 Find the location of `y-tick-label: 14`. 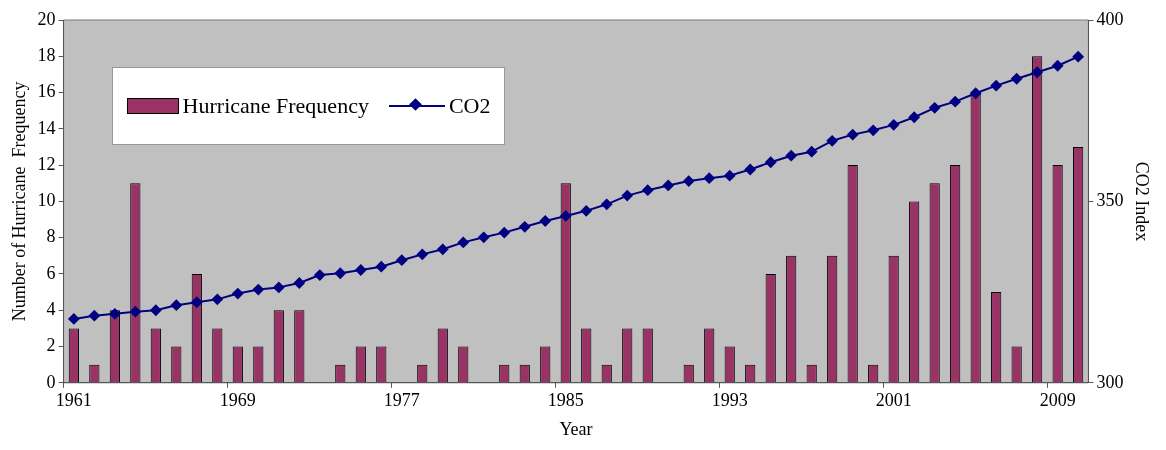

y-tick-label: 14 is located at coordinates (46, 127).